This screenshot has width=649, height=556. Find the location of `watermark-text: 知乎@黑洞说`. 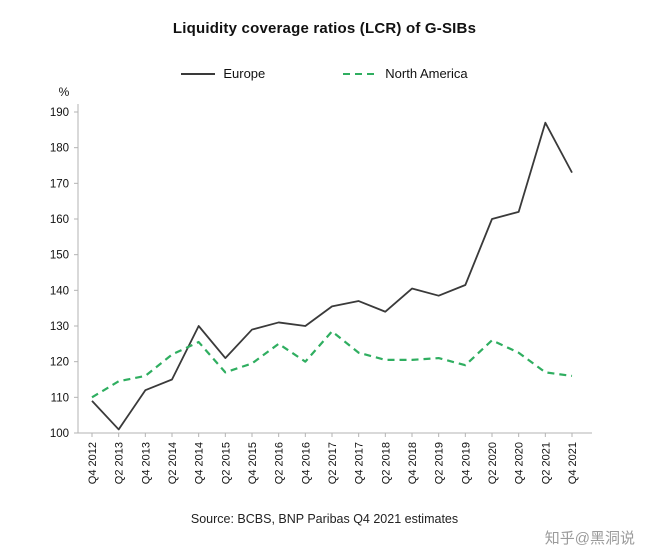

watermark-text: 知乎@黑洞说 is located at coordinates (589, 538).